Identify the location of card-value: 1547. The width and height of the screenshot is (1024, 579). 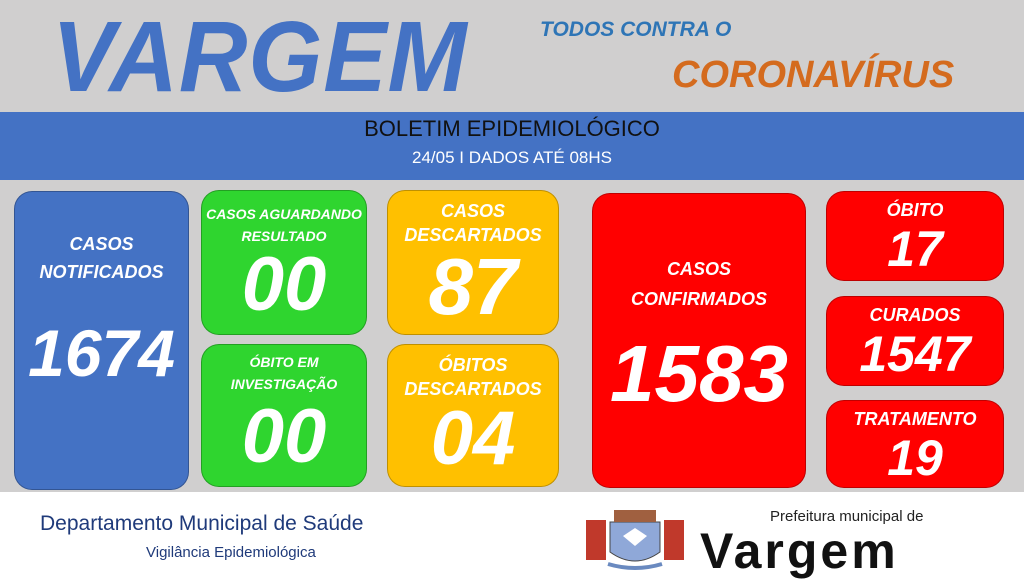
(915, 354).